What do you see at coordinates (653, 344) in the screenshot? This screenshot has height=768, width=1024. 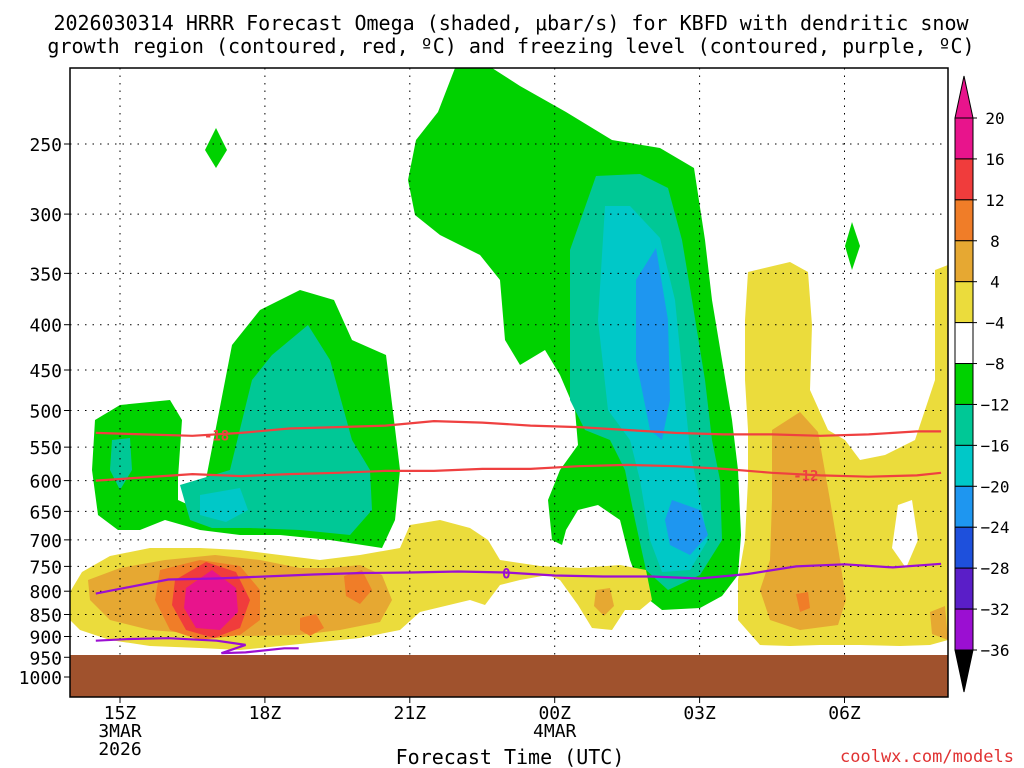 I see `omega-blue-upper` at bounding box center [653, 344].